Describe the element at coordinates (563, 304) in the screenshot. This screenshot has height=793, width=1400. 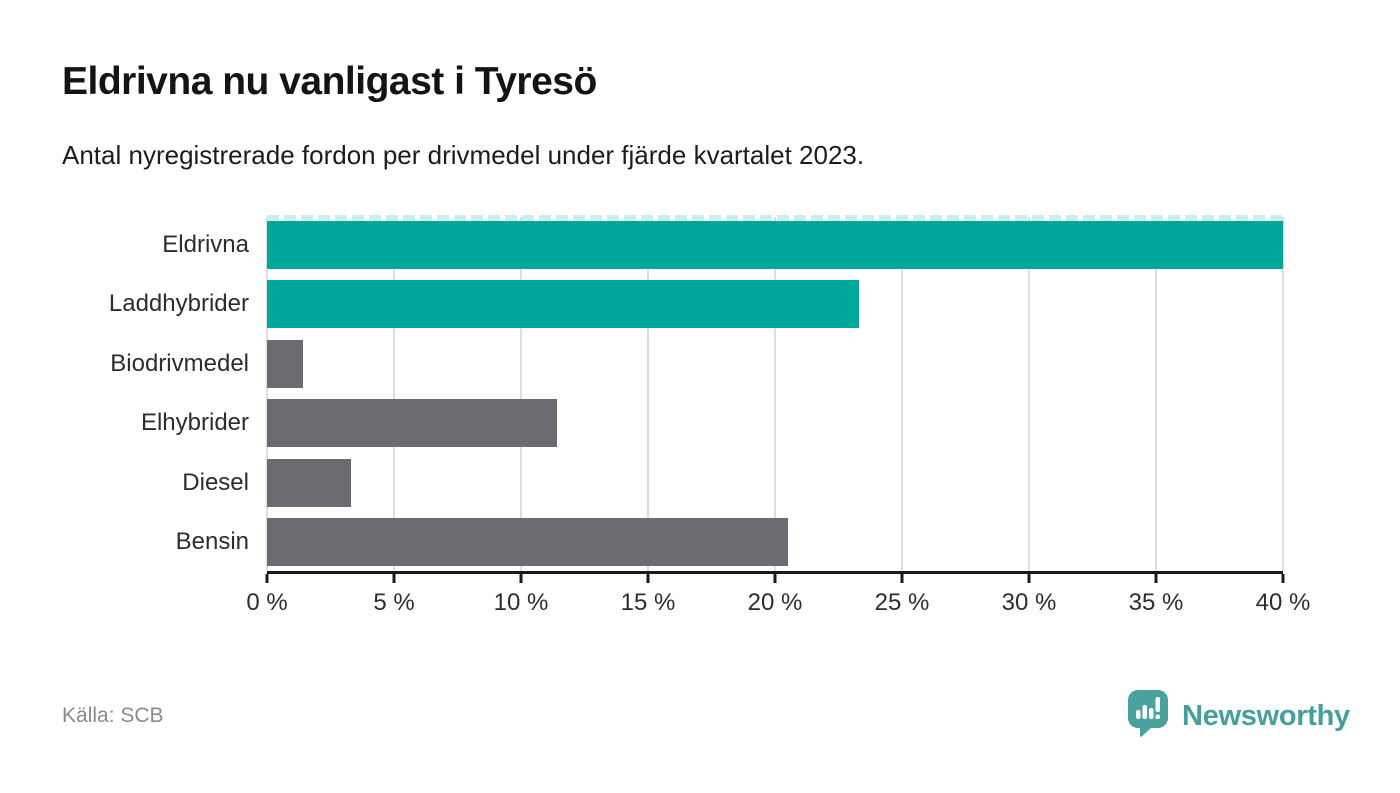
I see `bar-laddhybrider` at that location.